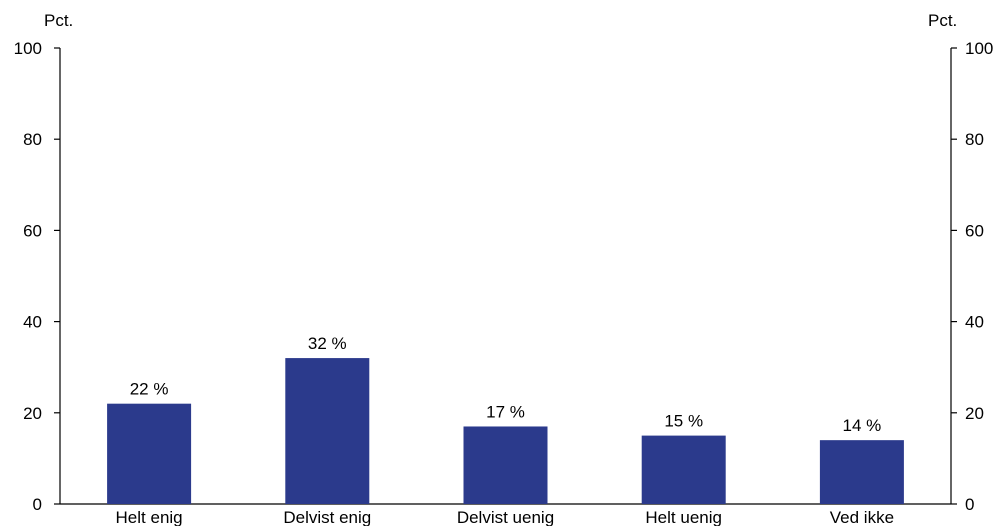  Describe the element at coordinates (974, 230) in the screenshot. I see `right-y-tick-label: 60` at that location.